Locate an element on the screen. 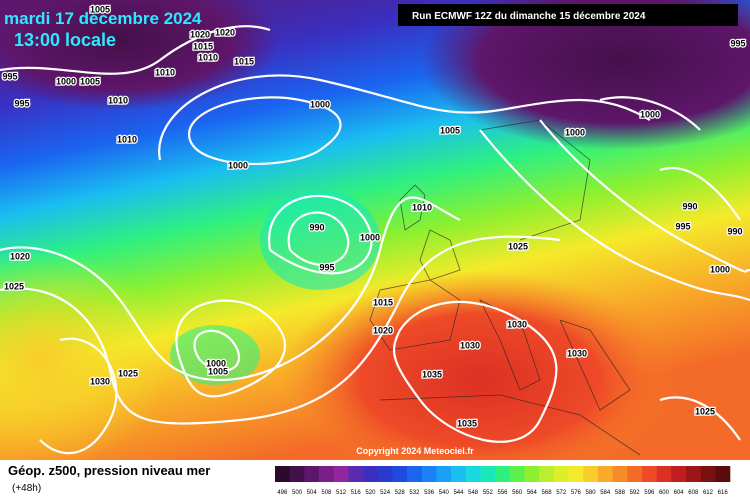  legend-title: Géop. z500, pression niveau mer is located at coordinates (109, 470).